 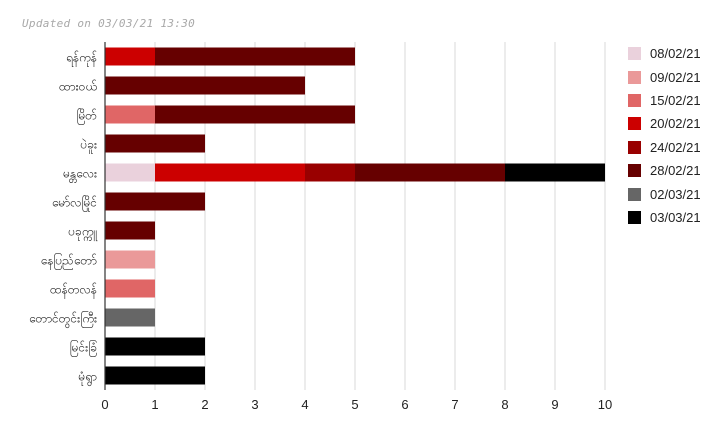 What do you see at coordinates (675, 100) in the screenshot?
I see `legend-label: 15/02/21` at bounding box center [675, 100].